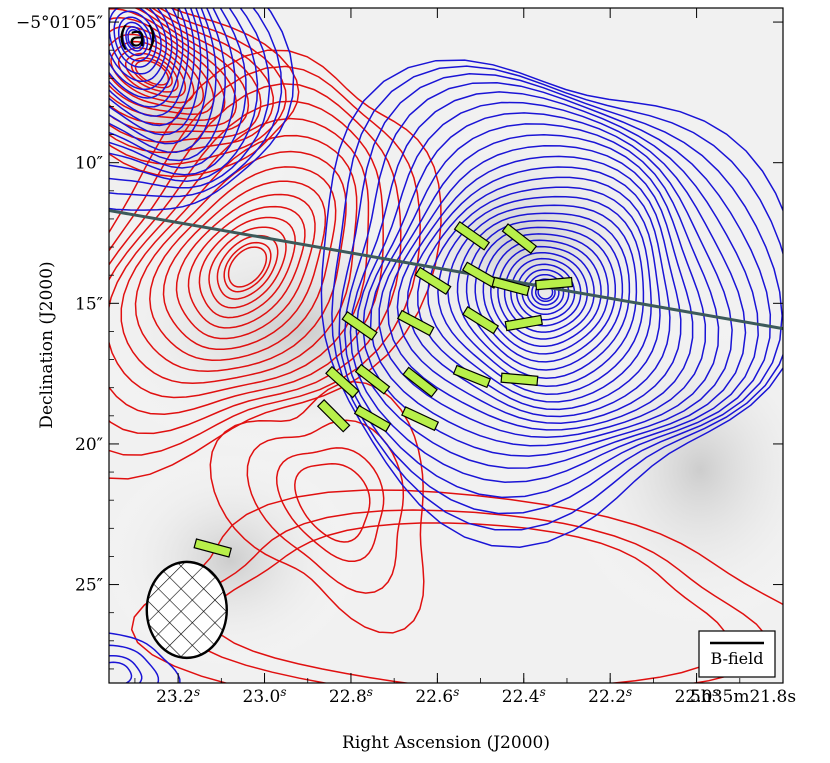 Image resolution: width=830 pixels, height=763 pixels. I want to click on x-tick-label-5: 22.2s, so click(610, 696).